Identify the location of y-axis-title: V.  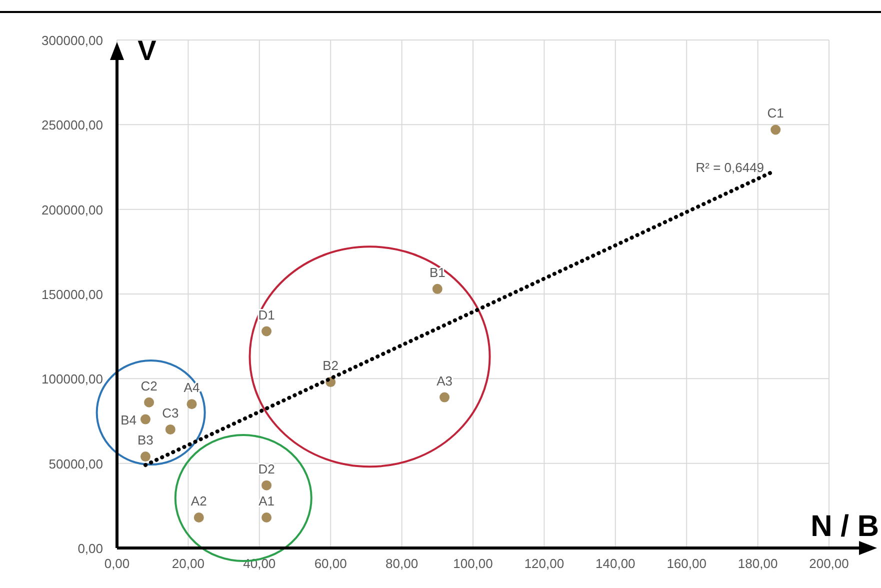
(147, 50).